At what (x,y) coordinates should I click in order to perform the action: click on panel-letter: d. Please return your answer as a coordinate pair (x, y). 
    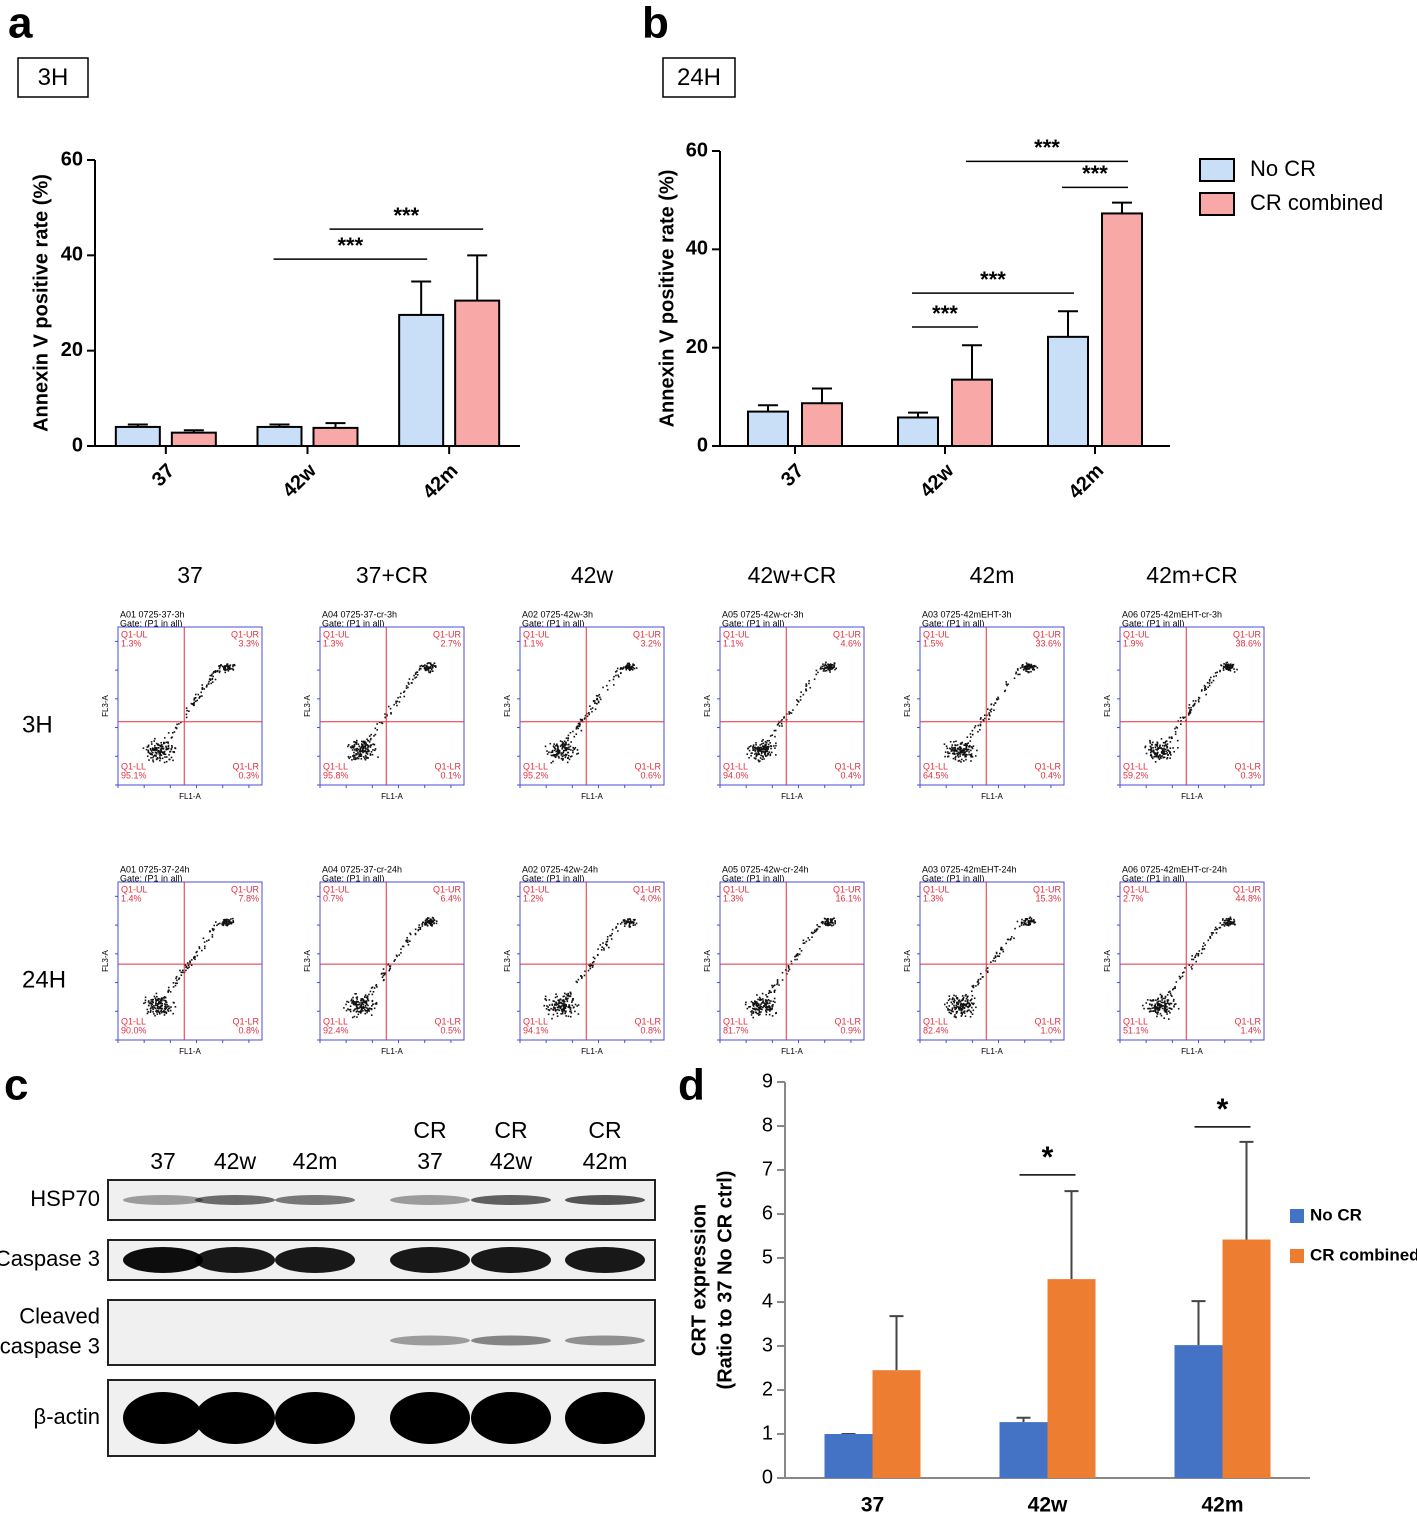
    Looking at the image, I should click on (691, 1085).